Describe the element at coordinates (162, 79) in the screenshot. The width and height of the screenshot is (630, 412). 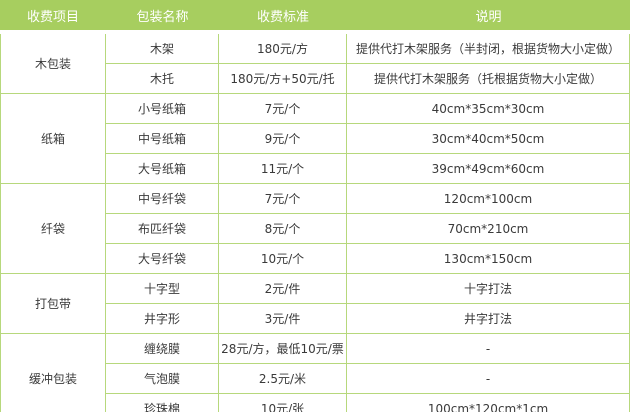
I see `package-name-cell: 木托` at that location.